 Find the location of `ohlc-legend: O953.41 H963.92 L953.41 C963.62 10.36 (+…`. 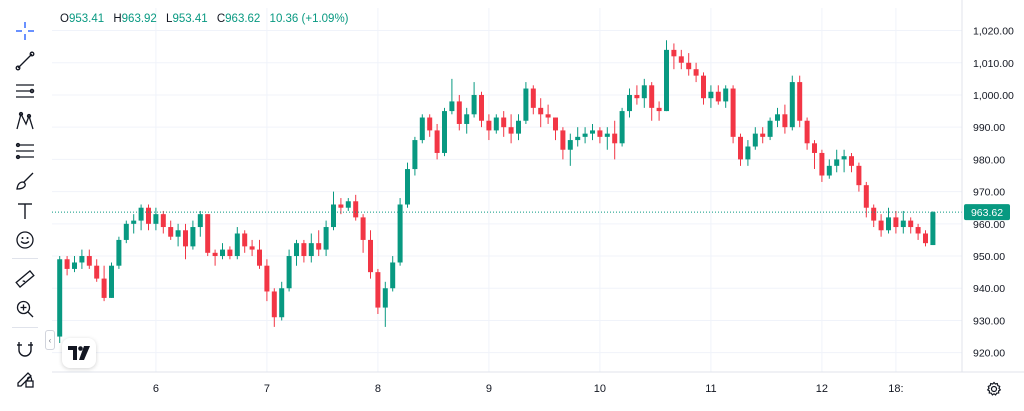

ohlc-legend: O953.41 H963.92 L953.41 C963.62 10.36 (+… is located at coordinates (207, 19).